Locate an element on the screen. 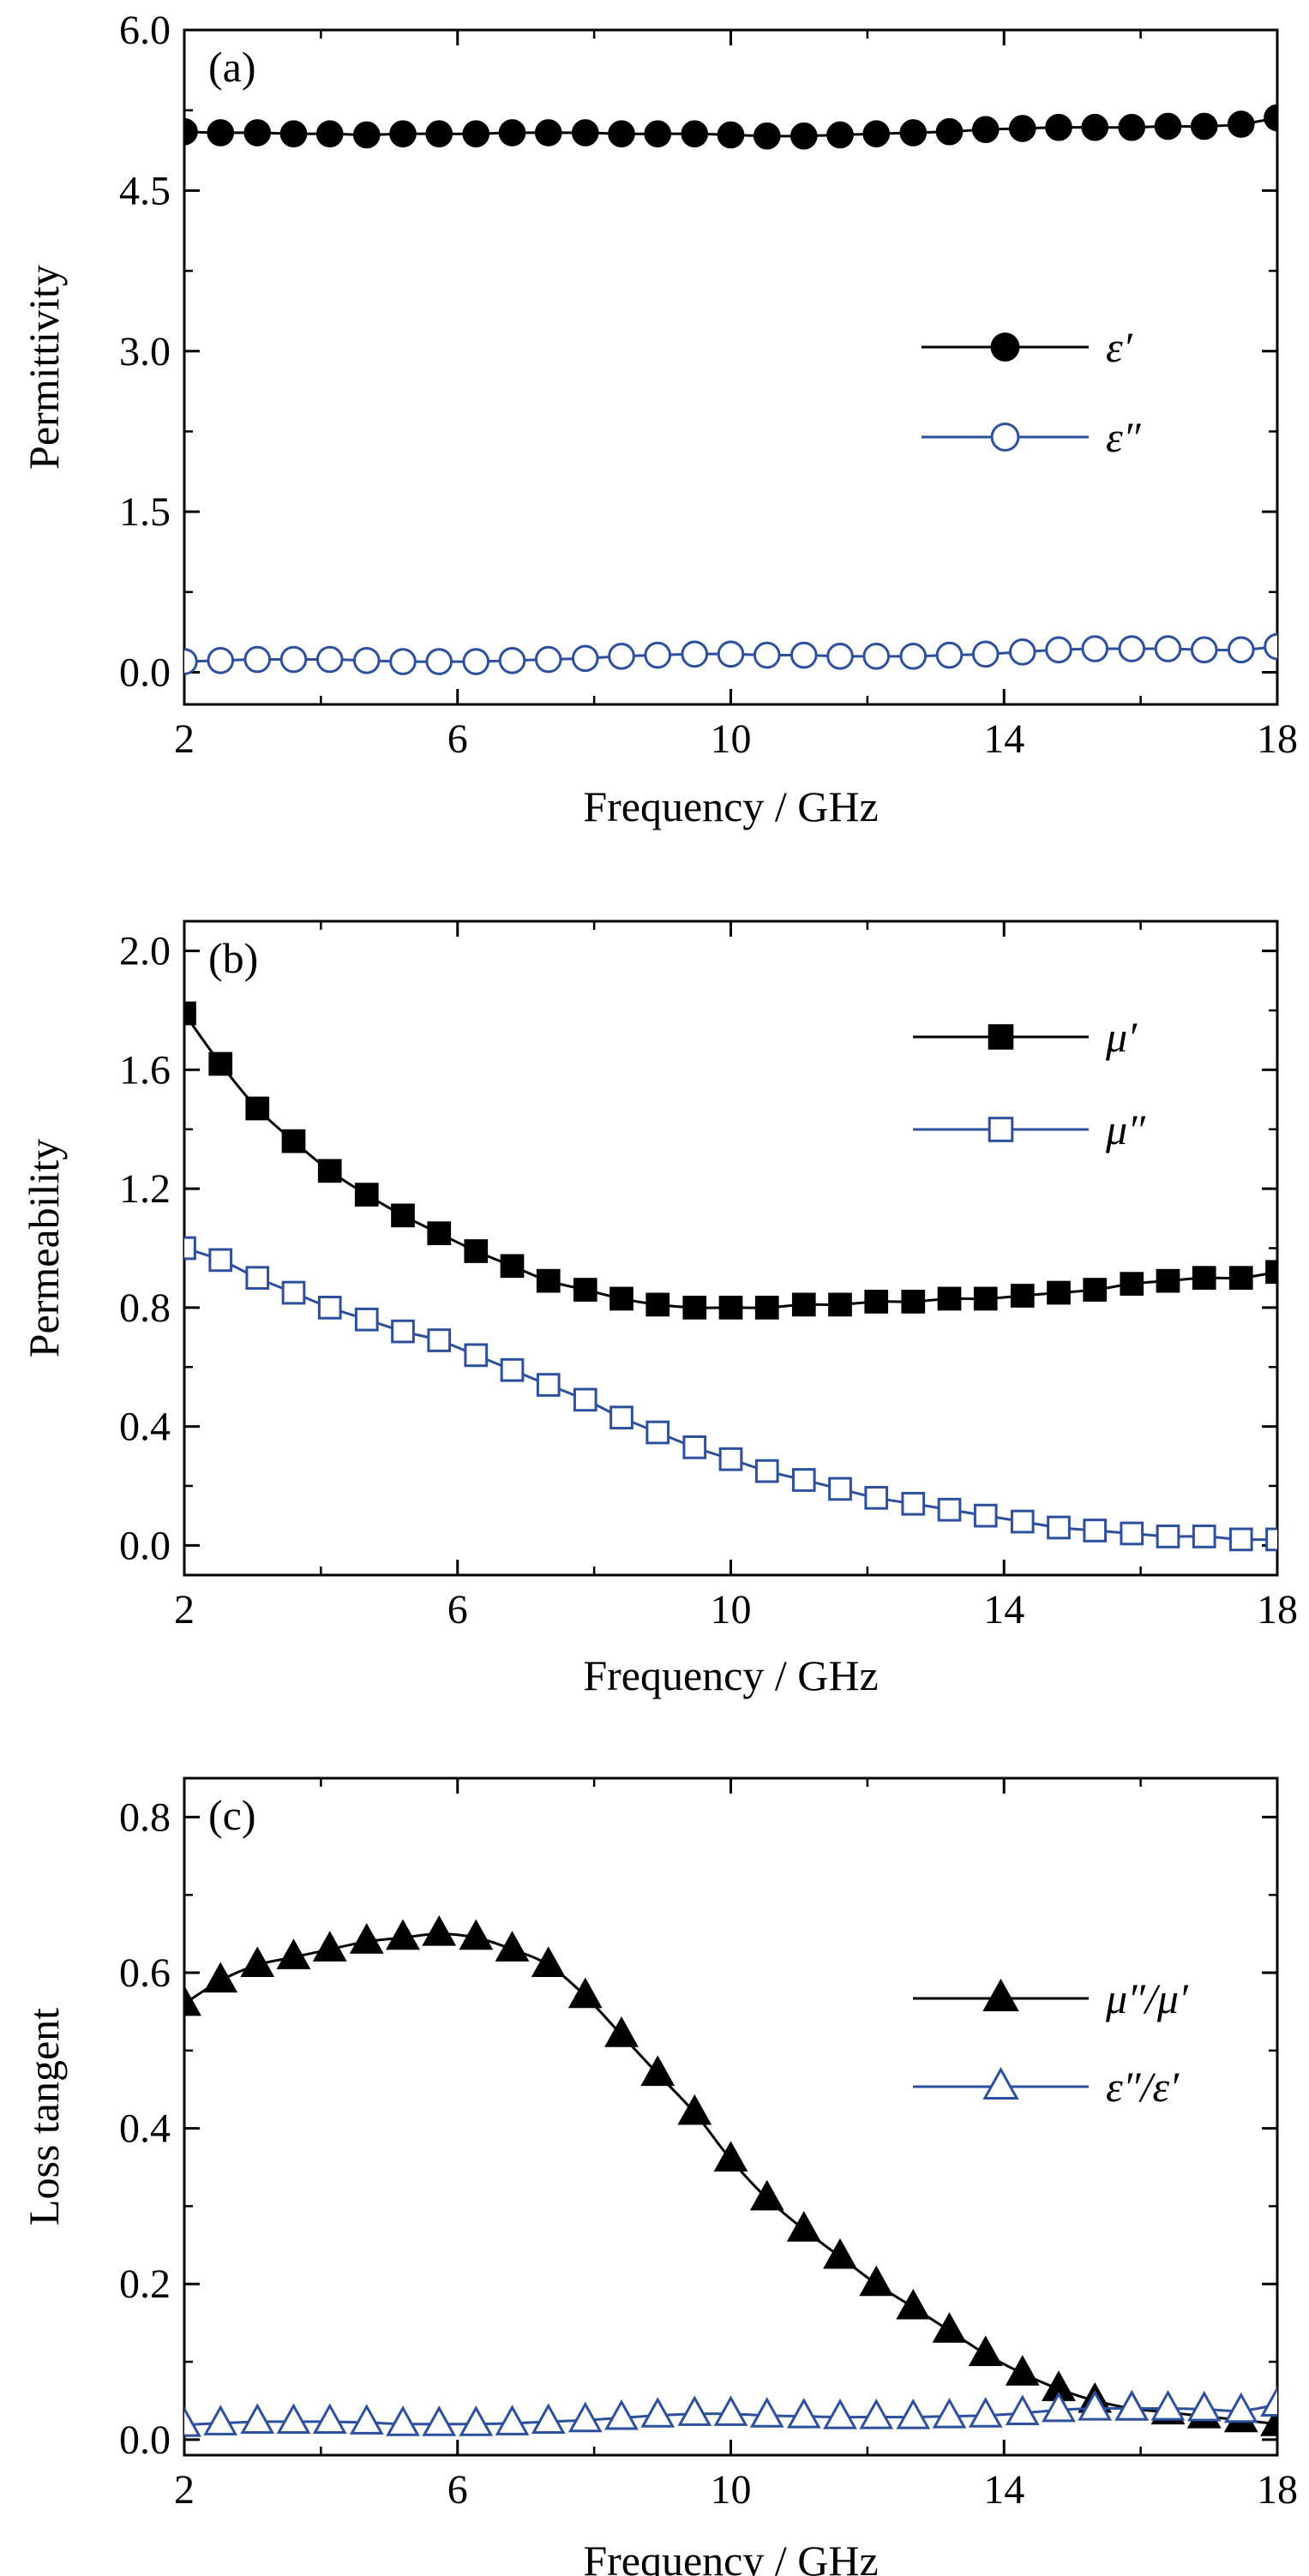  legend-label: μ″ is located at coordinates (1126, 1129).